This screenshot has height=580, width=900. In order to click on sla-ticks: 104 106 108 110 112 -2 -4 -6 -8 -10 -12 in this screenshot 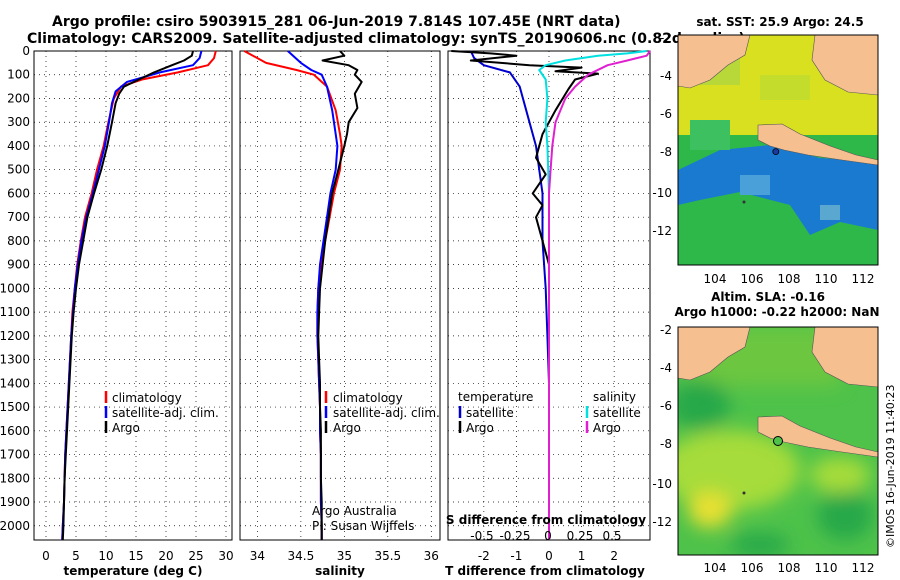, I will do `click(763, 449)`.